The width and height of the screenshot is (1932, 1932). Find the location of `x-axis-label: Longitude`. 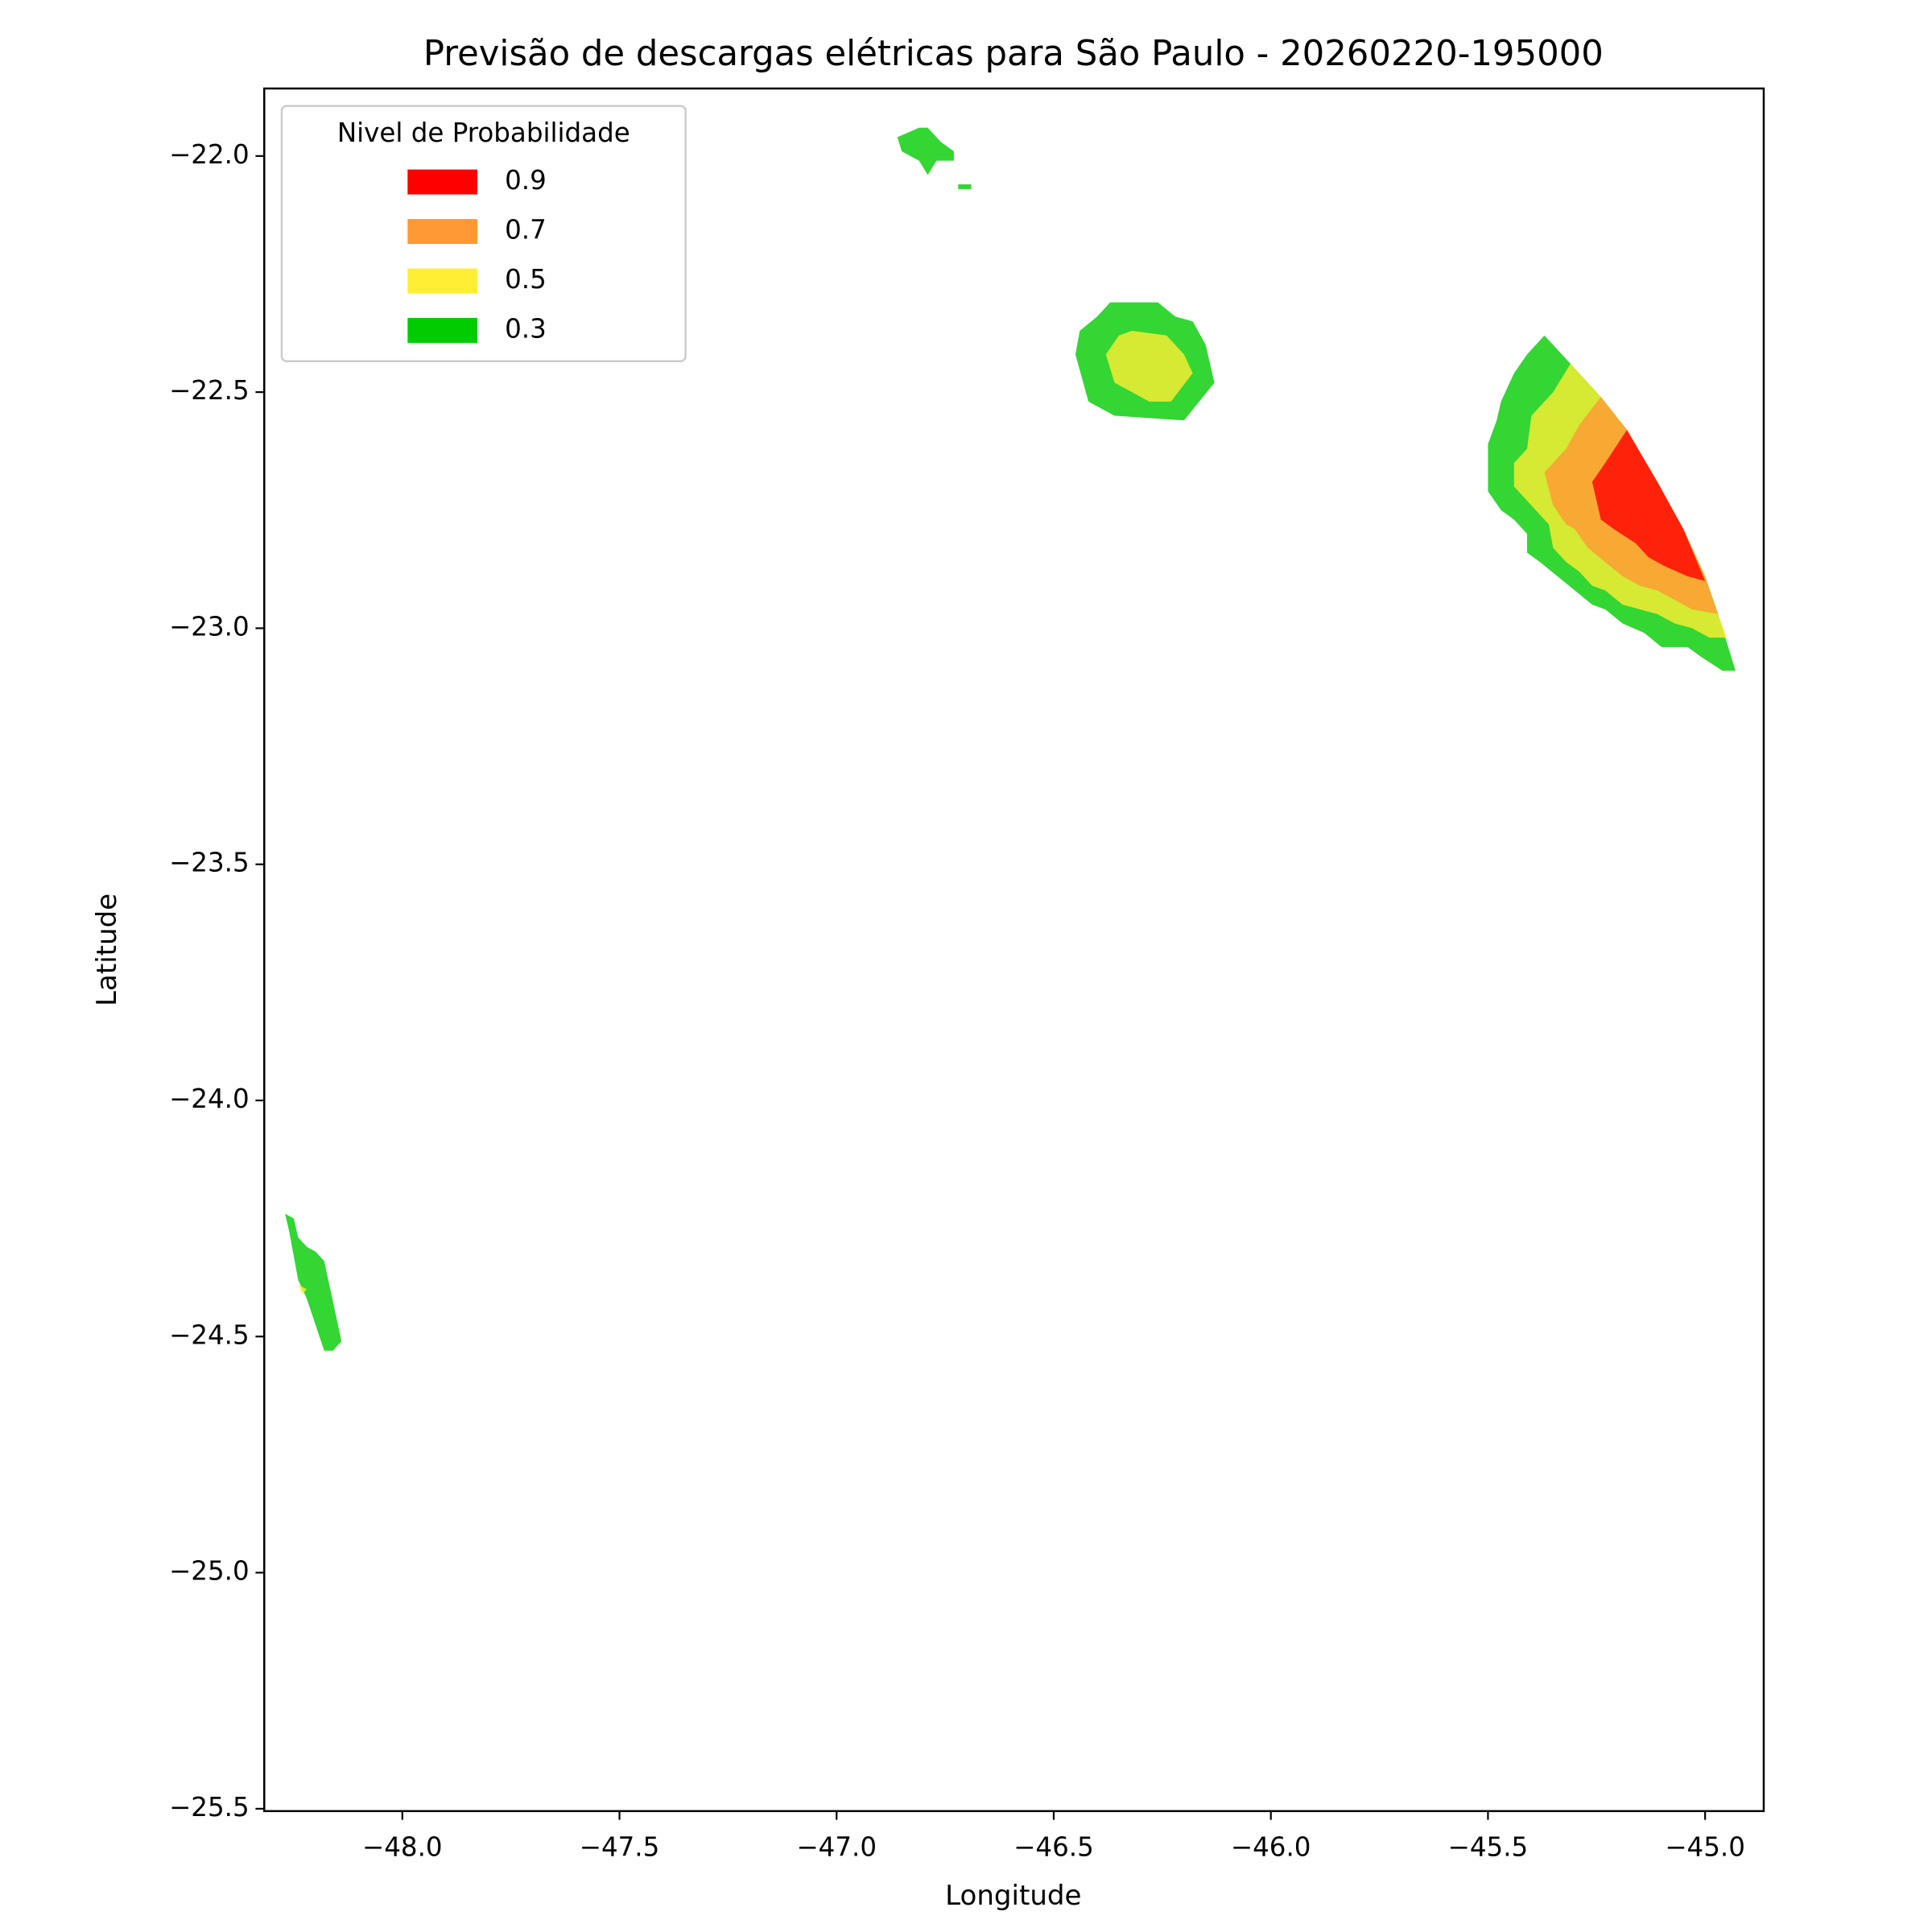

x-axis-label: Longitude is located at coordinates (1013, 1896).